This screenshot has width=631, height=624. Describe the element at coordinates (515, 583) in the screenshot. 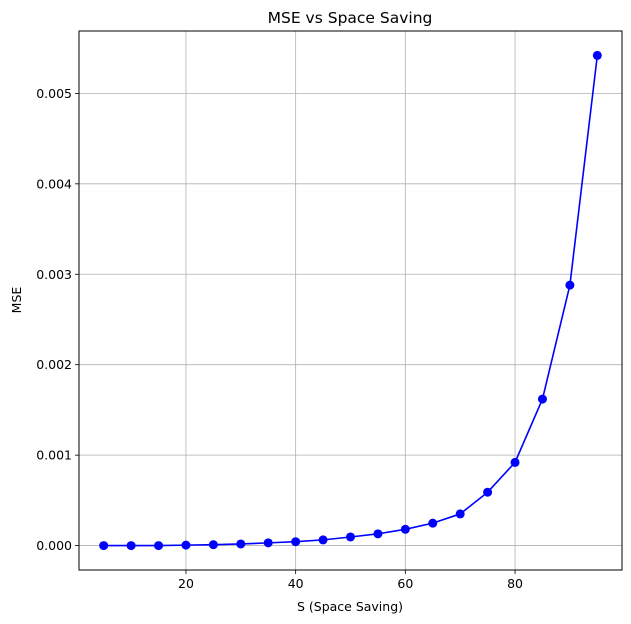

I see `x-tick-label: 80` at that location.